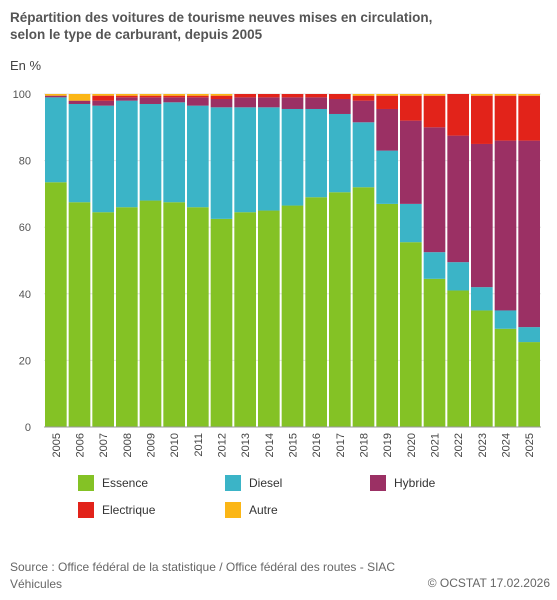 The image size is (557, 600). What do you see at coordinates (415, 483) in the screenshot?
I see `legend-label-hybride: Hybride` at bounding box center [415, 483].